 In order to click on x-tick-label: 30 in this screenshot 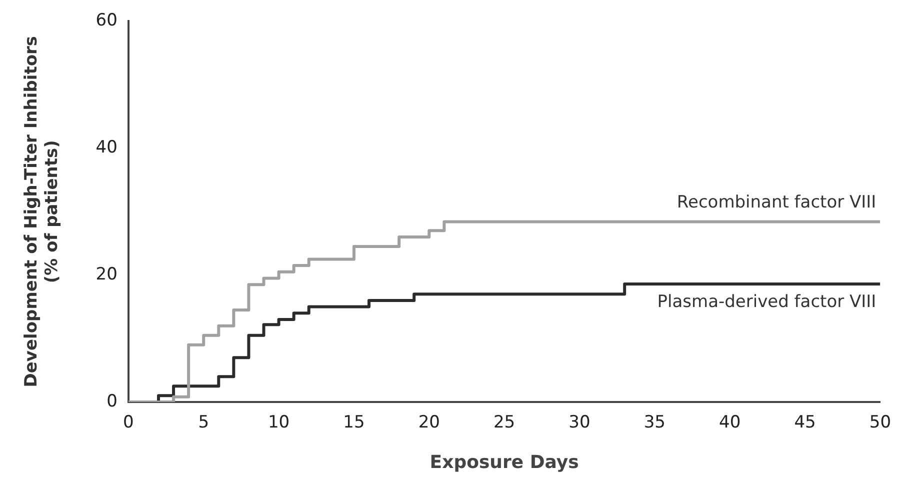, I will do `click(579, 422)`.